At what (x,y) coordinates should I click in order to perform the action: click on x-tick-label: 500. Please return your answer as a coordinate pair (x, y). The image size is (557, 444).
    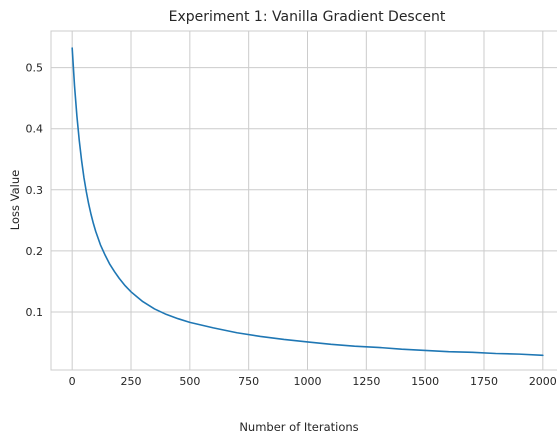
    Looking at the image, I should click on (189, 381).